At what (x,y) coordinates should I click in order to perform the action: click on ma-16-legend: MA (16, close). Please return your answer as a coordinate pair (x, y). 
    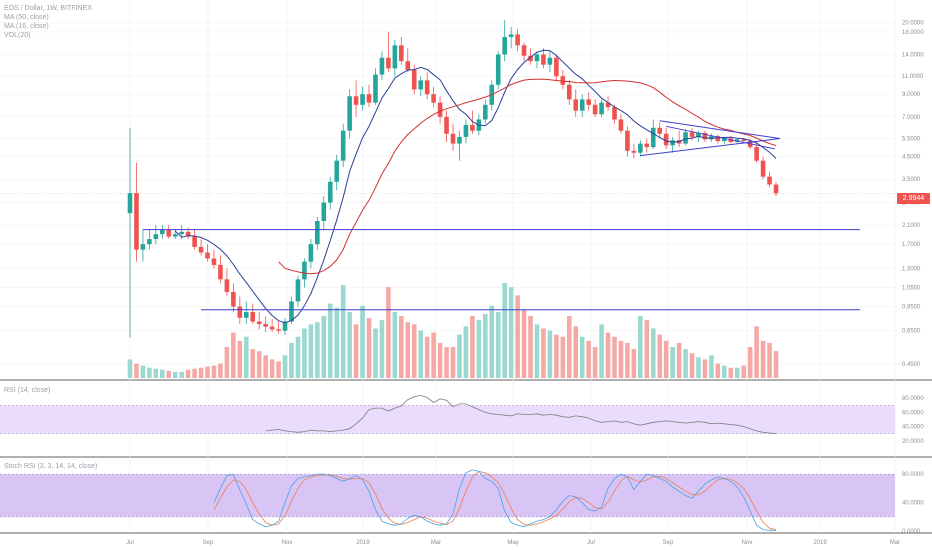
    Looking at the image, I should click on (26, 26).